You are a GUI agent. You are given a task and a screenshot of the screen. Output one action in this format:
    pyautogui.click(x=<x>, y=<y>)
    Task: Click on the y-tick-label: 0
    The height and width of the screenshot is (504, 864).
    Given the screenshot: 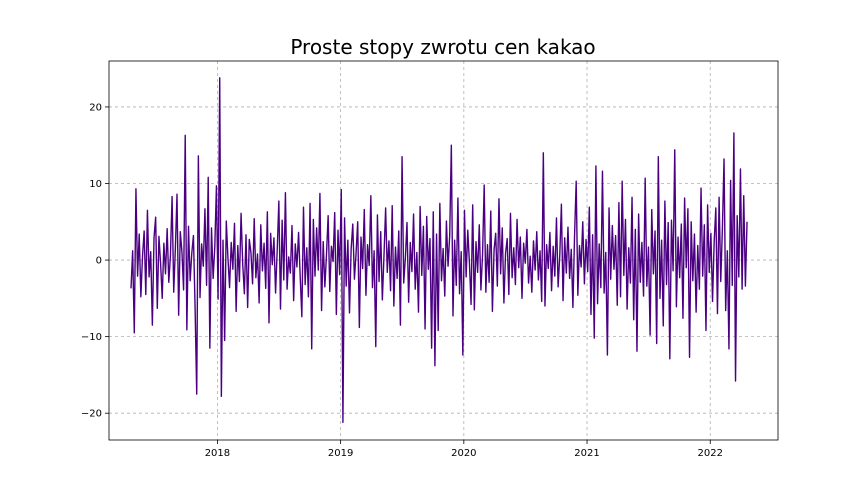 What is the action you would take?
    pyautogui.click(x=99, y=261)
    